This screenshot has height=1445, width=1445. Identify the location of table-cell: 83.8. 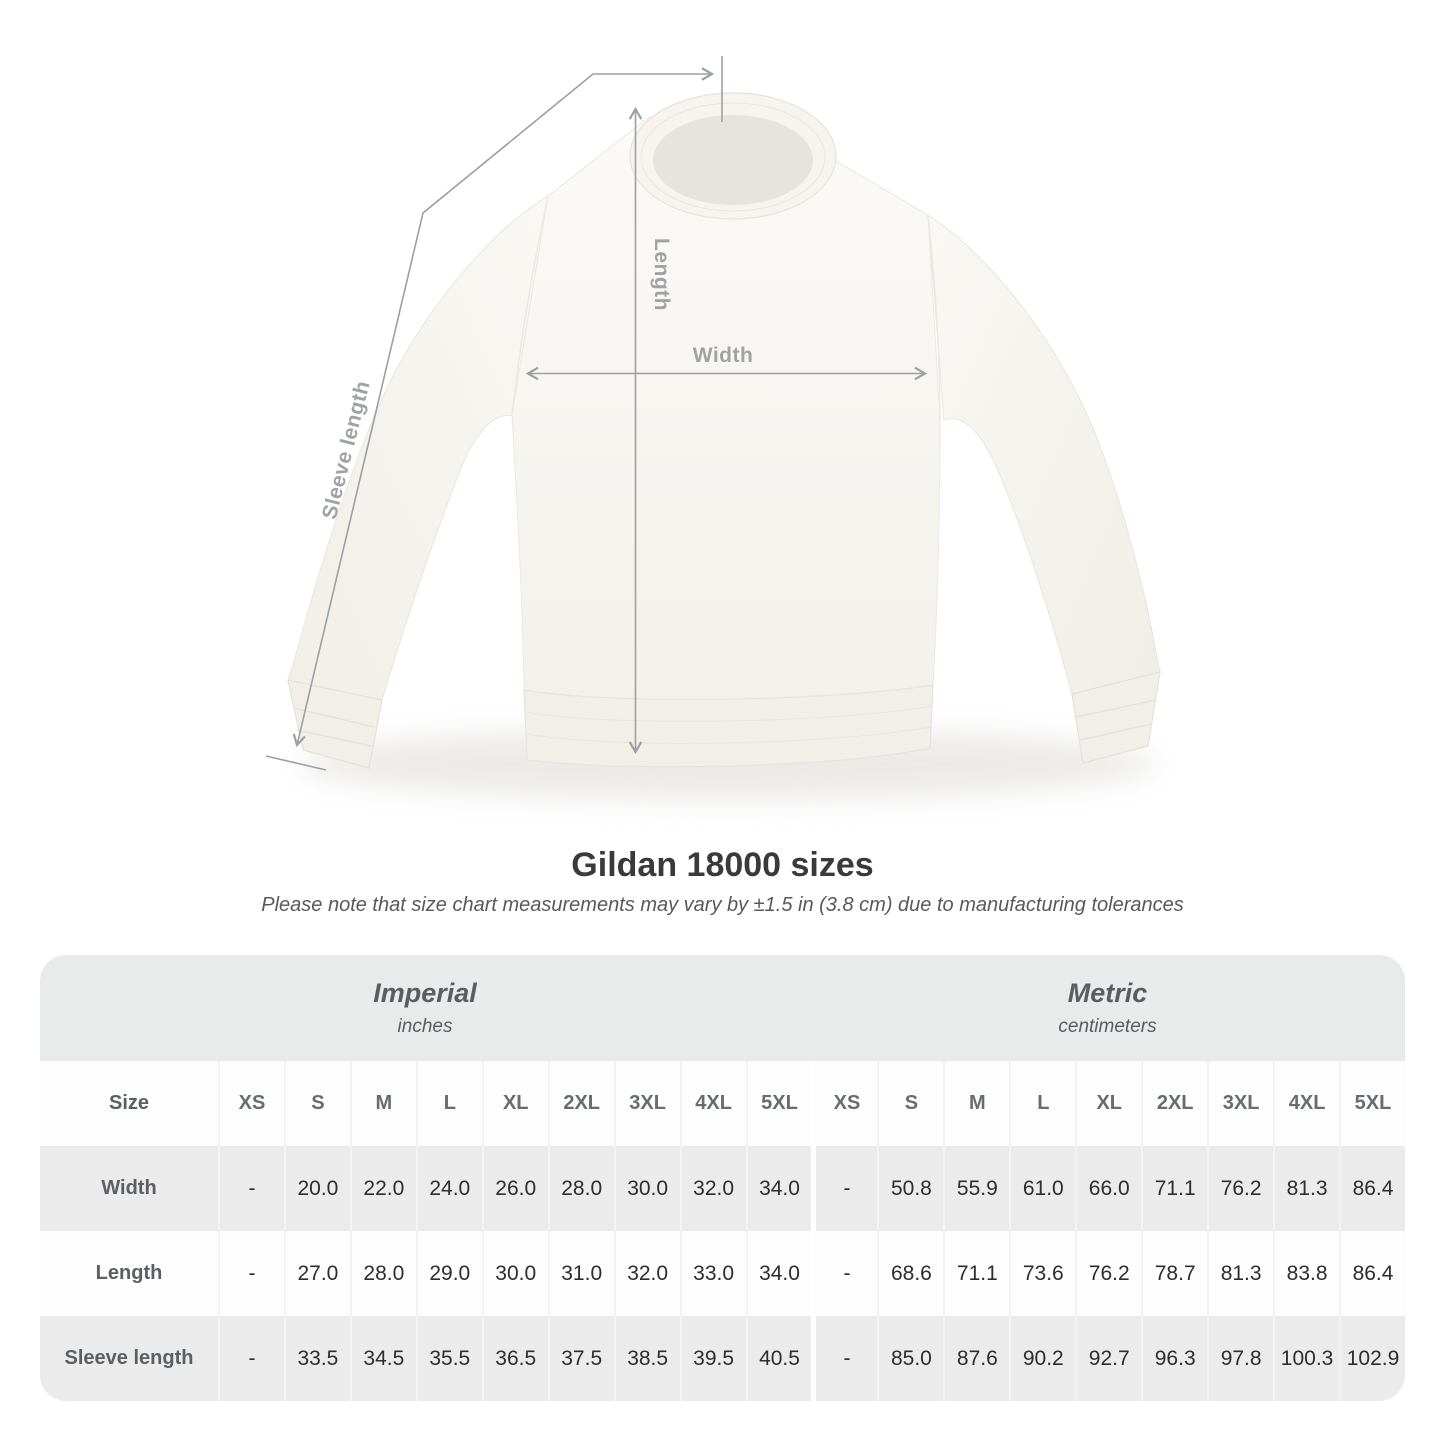
(1306, 1273).